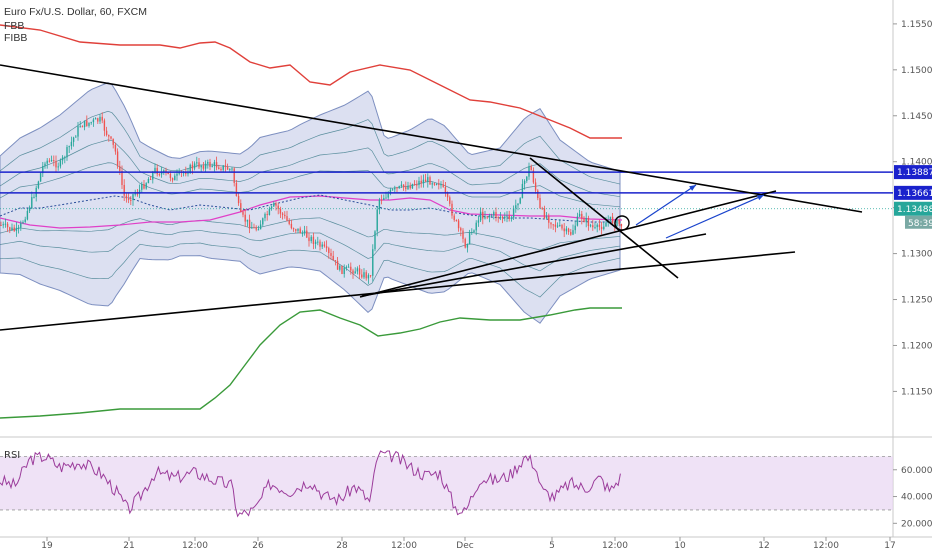 Image resolution: width=932 pixels, height=550 pixels. I want to click on countdown-label: 58:39, so click(920, 224).